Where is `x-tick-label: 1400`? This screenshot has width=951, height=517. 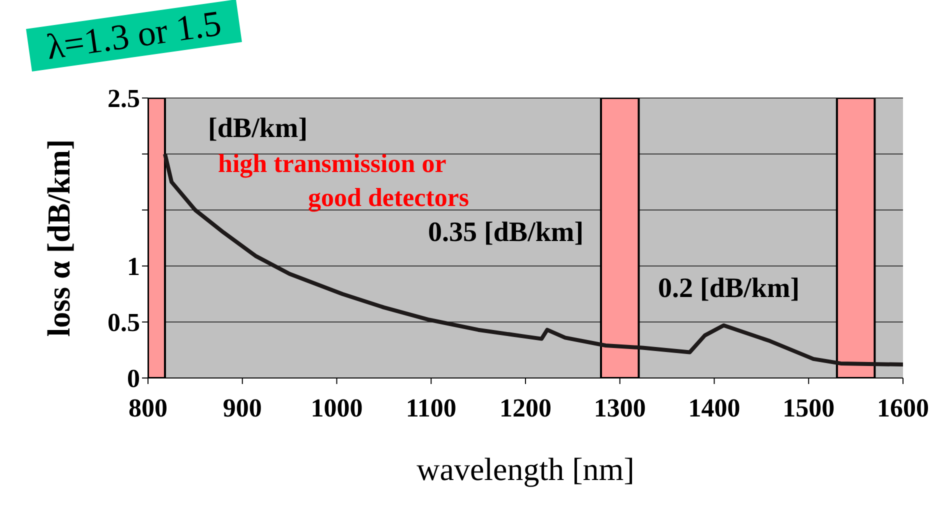
x-tick-label: 1400 is located at coordinates (714, 407).